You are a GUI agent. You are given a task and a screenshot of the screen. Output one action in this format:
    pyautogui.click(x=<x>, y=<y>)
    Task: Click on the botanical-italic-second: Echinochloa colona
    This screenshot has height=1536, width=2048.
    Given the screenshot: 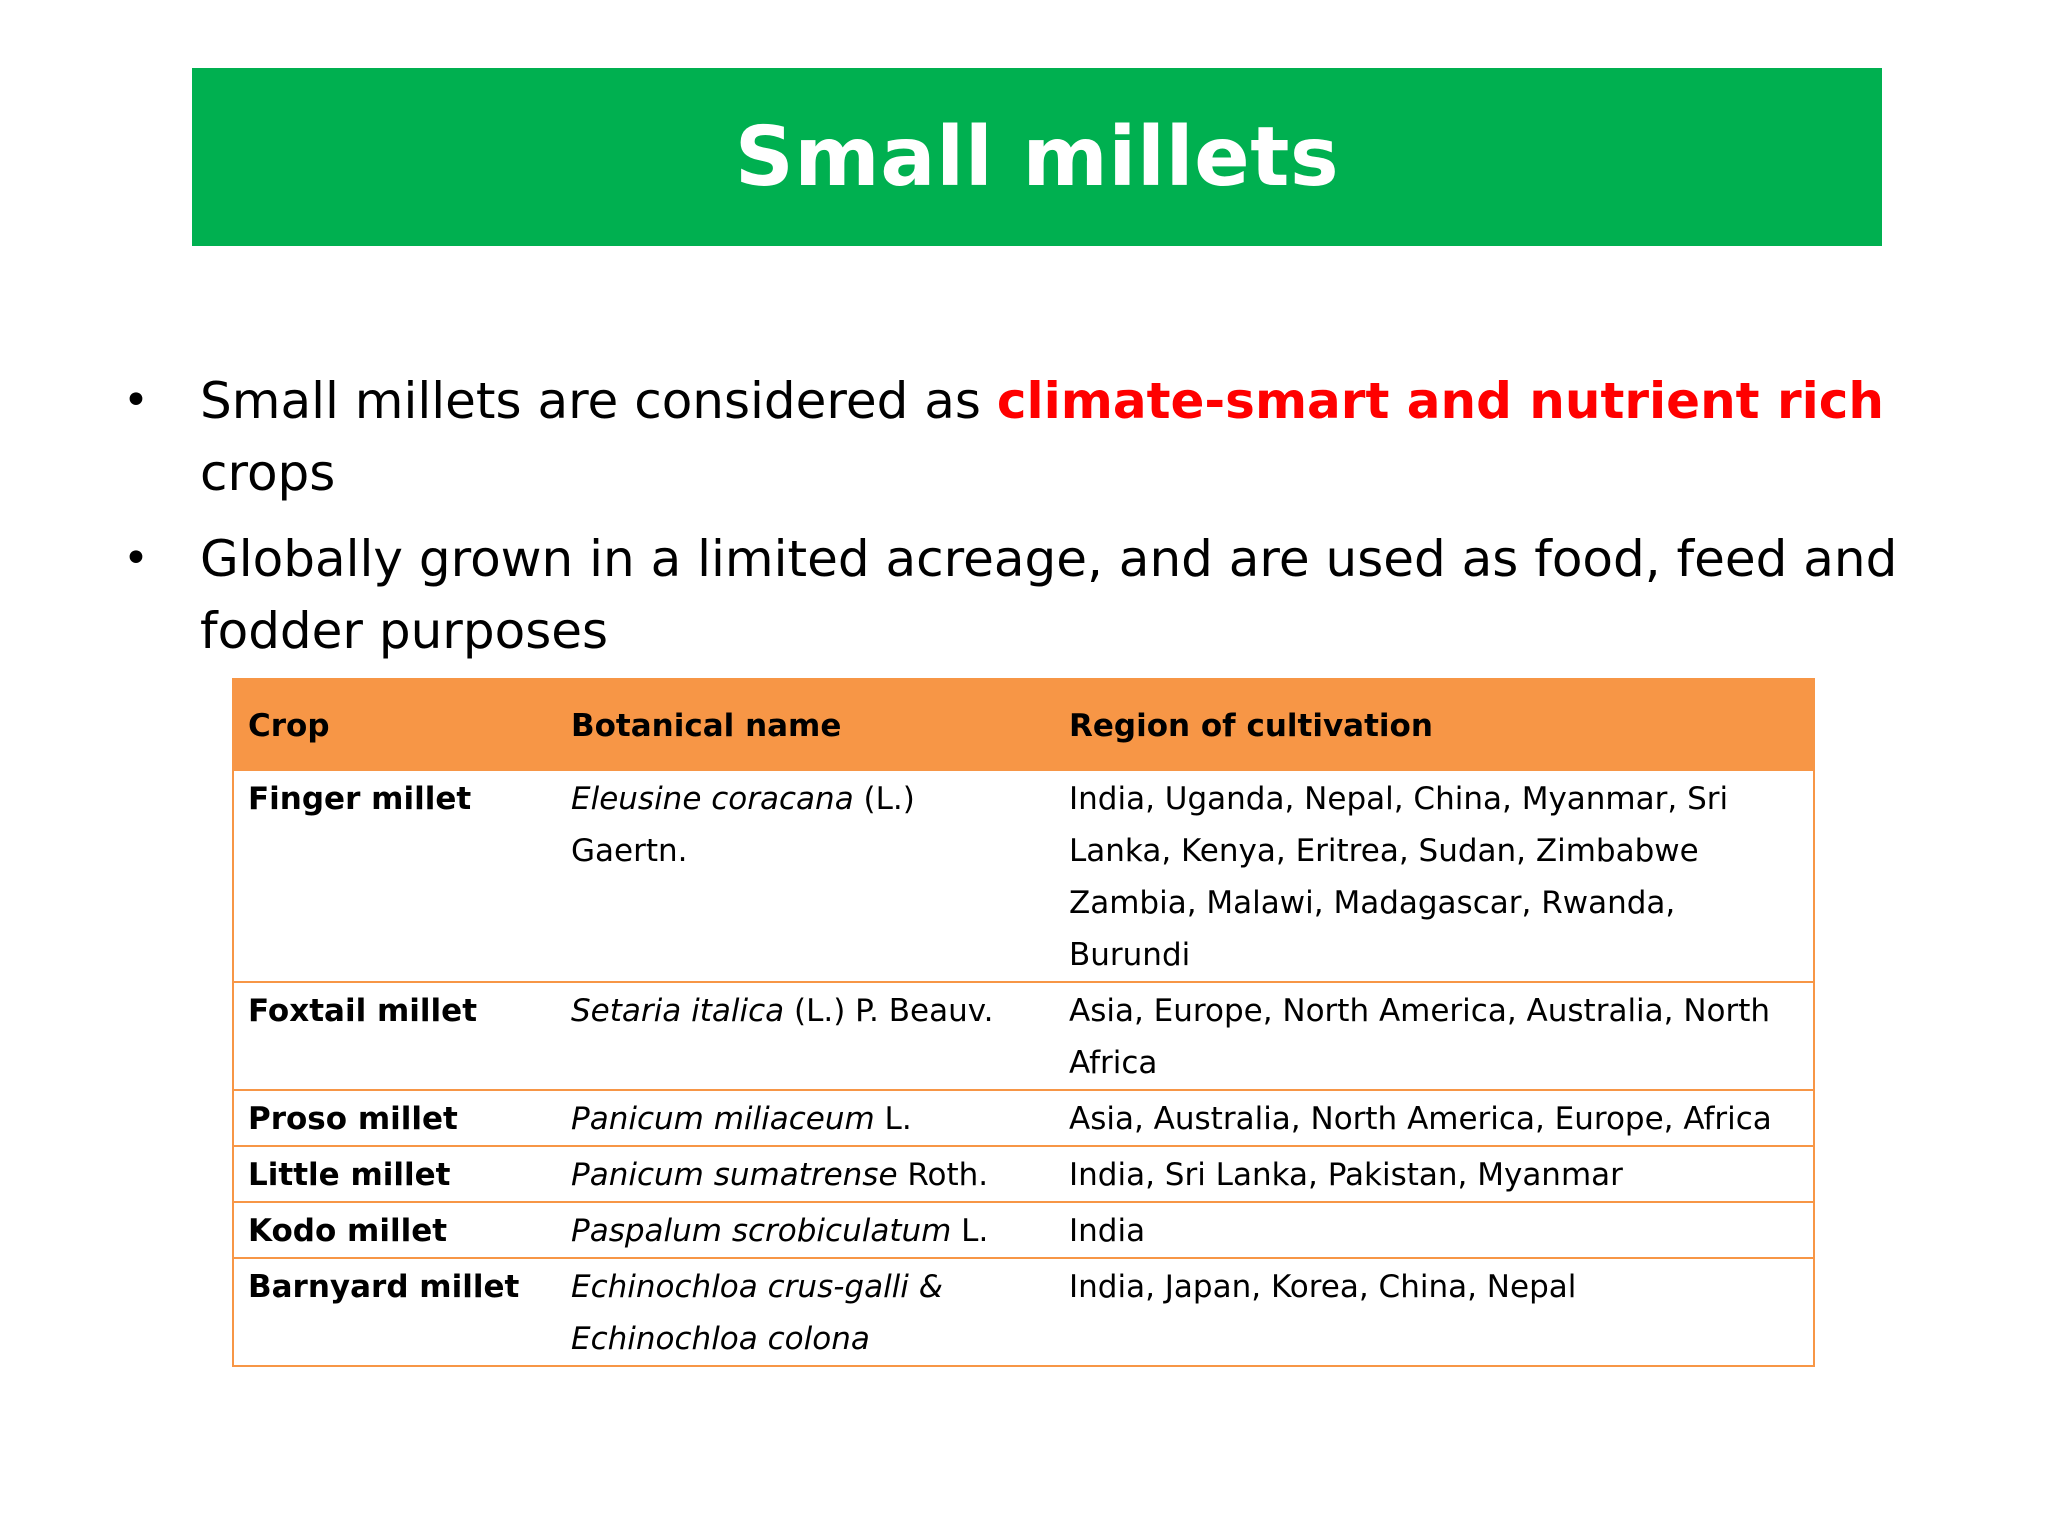 What is the action you would take?
    pyautogui.click(x=720, y=1339)
    